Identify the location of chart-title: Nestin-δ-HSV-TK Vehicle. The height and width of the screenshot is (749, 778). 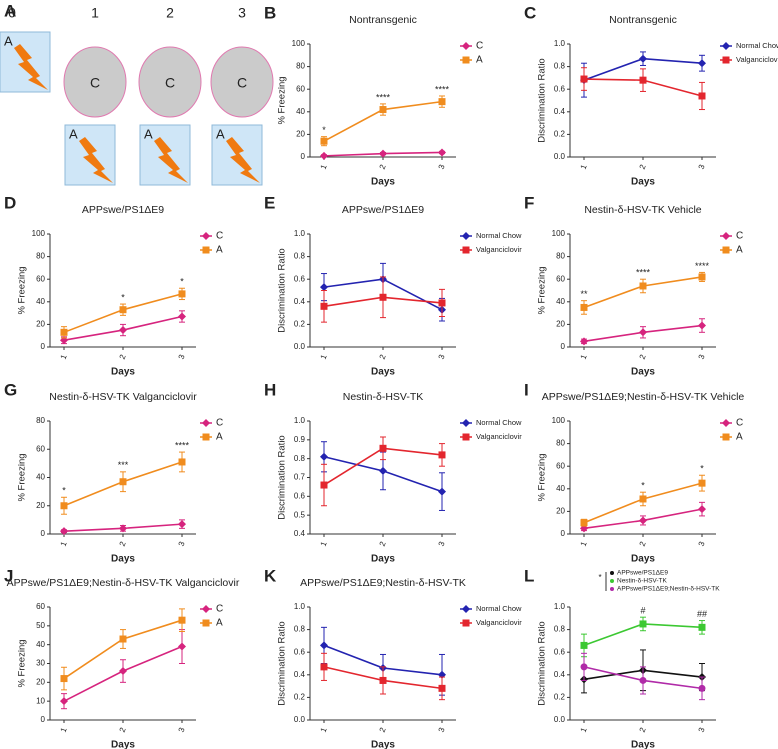
(642, 210).